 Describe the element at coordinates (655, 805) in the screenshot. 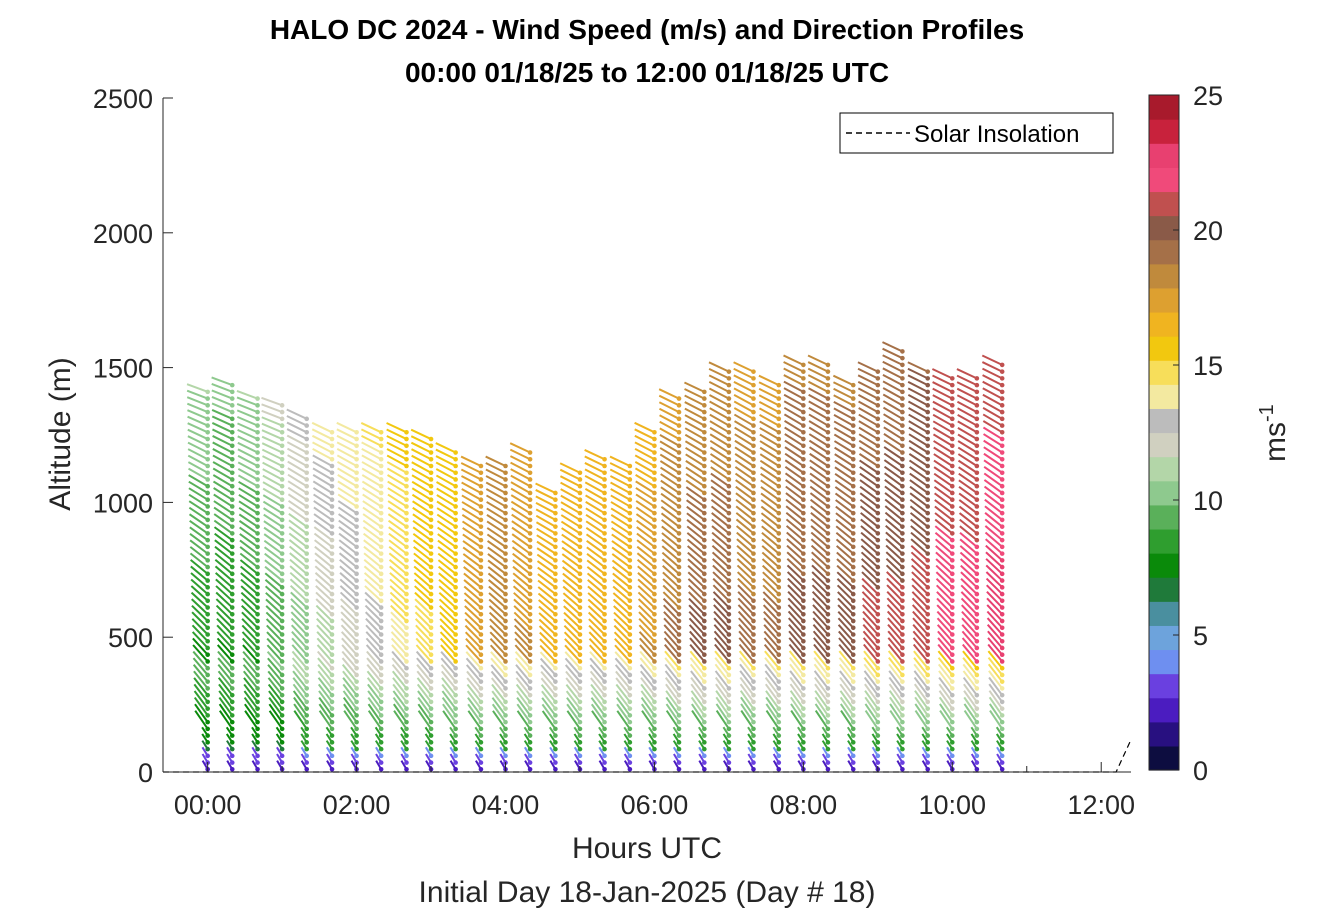

I see `x-tick-label: 06:00` at that location.